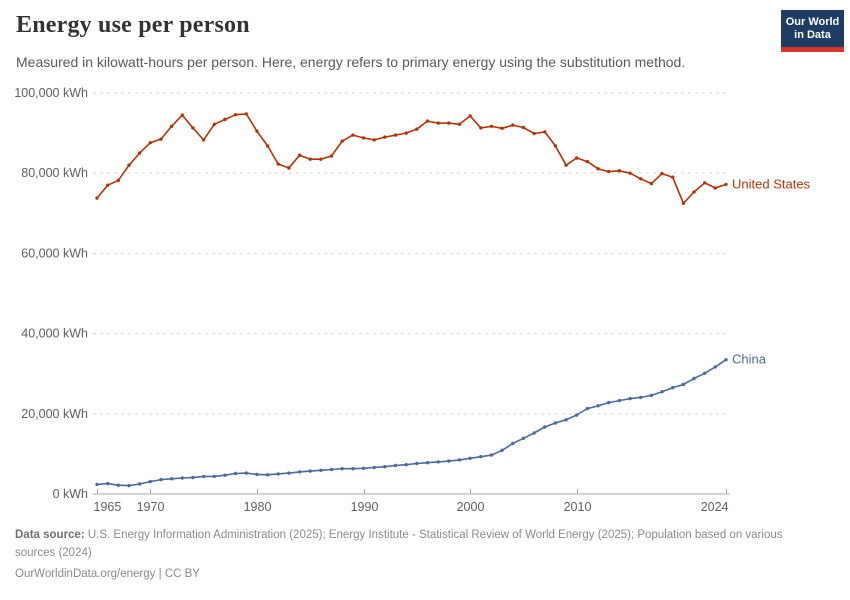  What do you see at coordinates (50, 535) in the screenshot?
I see `data-source-label: Data source:` at bounding box center [50, 535].